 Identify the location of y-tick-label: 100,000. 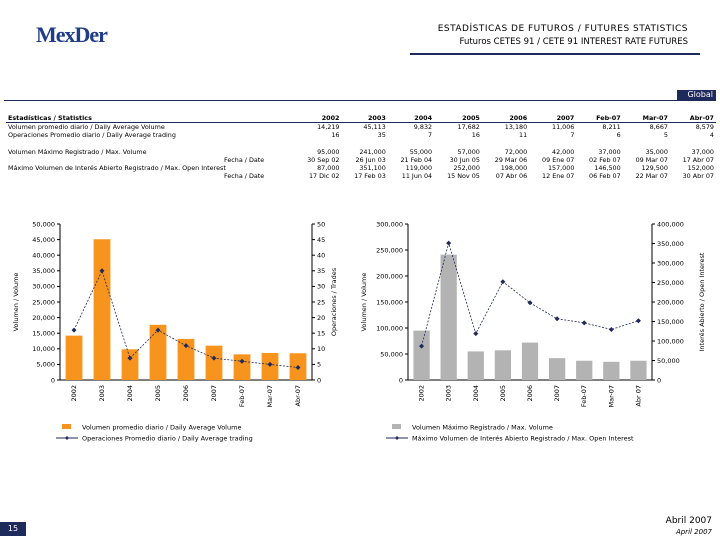
(389, 328).